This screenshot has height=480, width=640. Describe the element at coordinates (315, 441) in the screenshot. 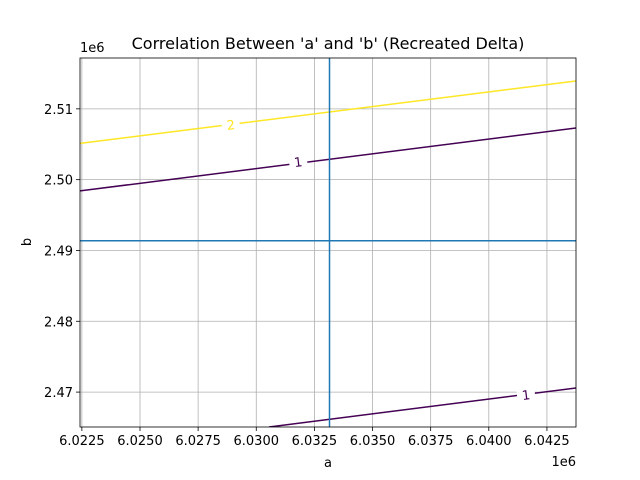

I see `x-tick-label: 6.0325` at that location.